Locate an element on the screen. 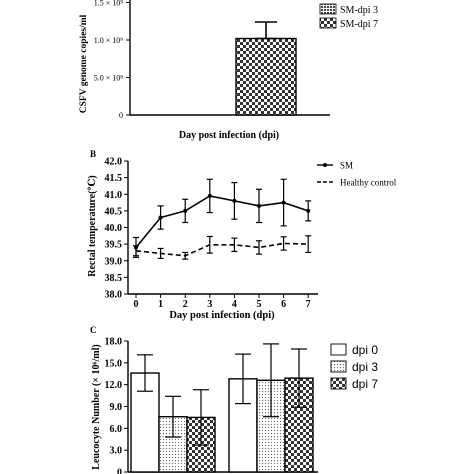 The image size is (474, 474). panel-b-y-axis-label: Rectal temperature(℃) is located at coordinates (92, 225).